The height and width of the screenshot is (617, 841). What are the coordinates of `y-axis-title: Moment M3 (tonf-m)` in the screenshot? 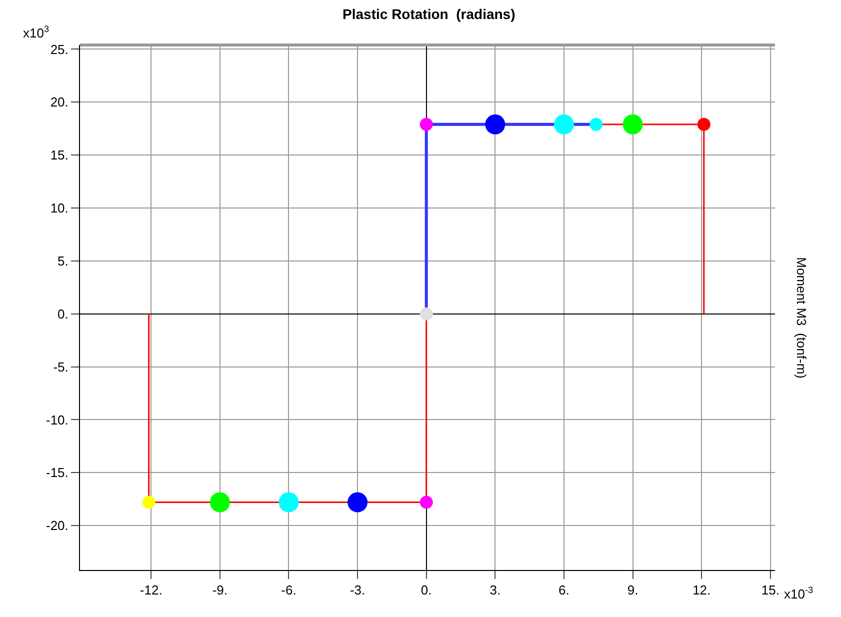 It's located at (801, 317).